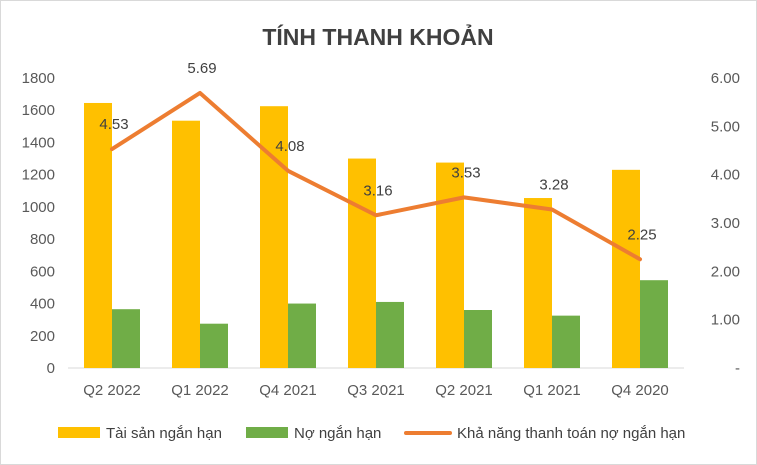 This screenshot has height=465, width=757. What do you see at coordinates (337, 433) in the screenshot?
I see `legend-label: Nợ ngắn hạn` at bounding box center [337, 433].